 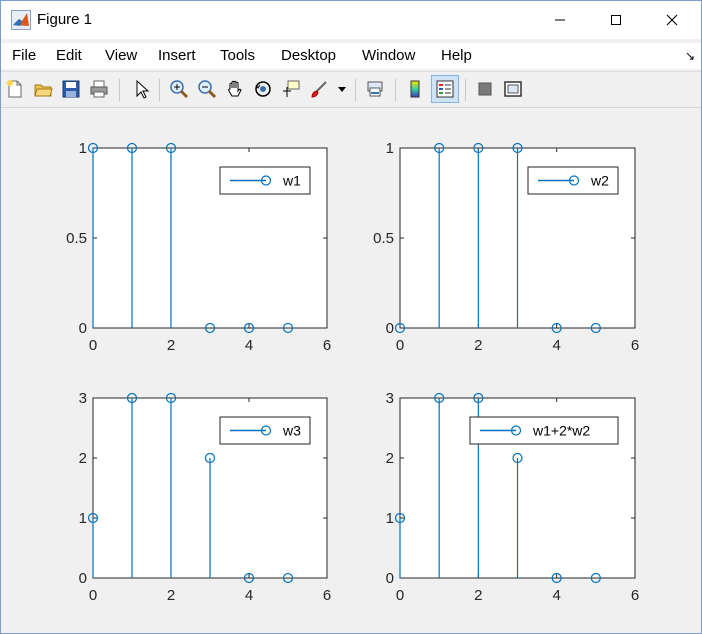 I want to click on close-button, so click(x=672, y=20).